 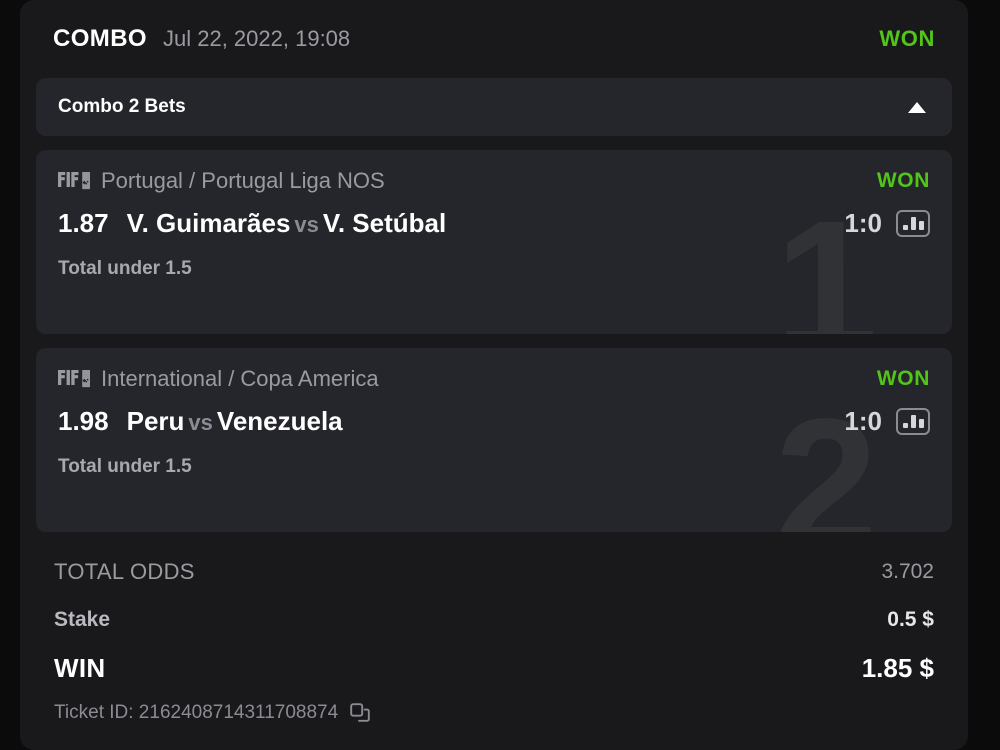 I want to click on win-value: 1.85 $, so click(x=897, y=667).